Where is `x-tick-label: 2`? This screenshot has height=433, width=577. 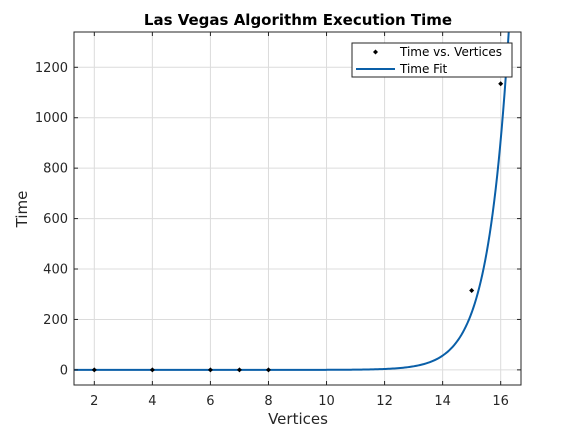 x-tick-label: 2 is located at coordinates (94, 401).